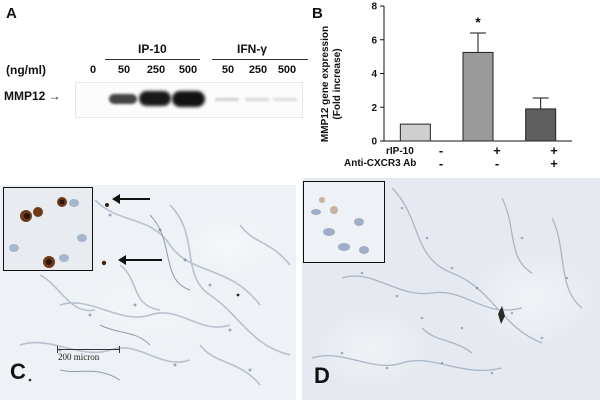 The image size is (600, 400). What do you see at coordinates (380, 163) in the screenshot?
I see `row2-label: Anti-CXCR3 Ab` at bounding box center [380, 163].